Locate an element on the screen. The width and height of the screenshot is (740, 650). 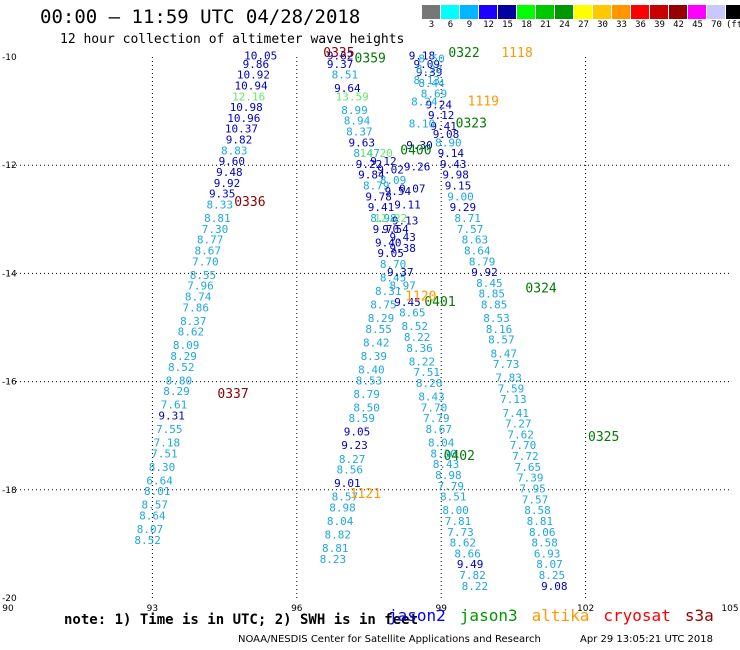
wave-height-value: 8.44 is located at coordinates (431, 83).